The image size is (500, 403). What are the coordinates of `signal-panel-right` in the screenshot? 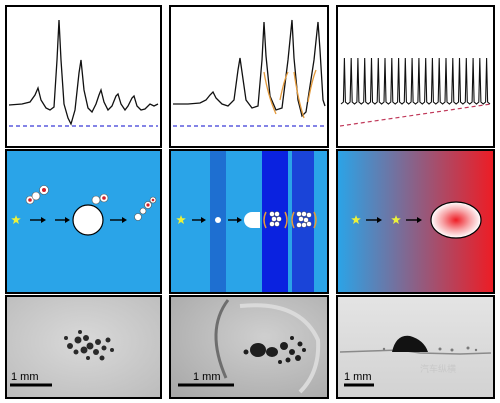 It's located at (415, 76).